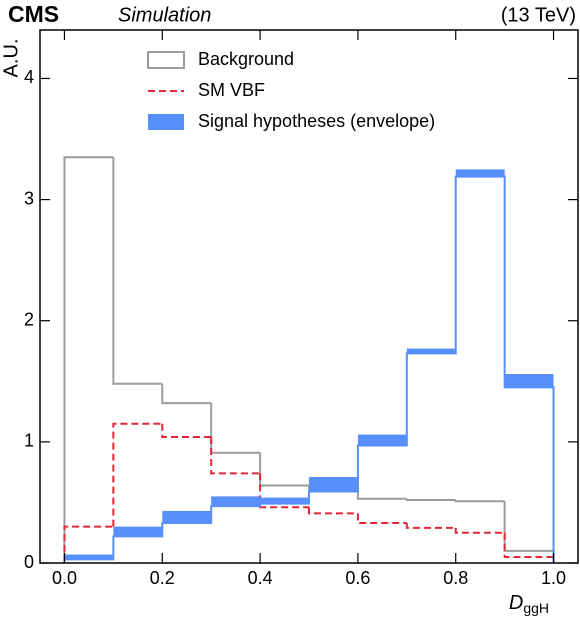 The height and width of the screenshot is (619, 580). What do you see at coordinates (29, 198) in the screenshot?
I see `y-tick-label: 3` at bounding box center [29, 198].